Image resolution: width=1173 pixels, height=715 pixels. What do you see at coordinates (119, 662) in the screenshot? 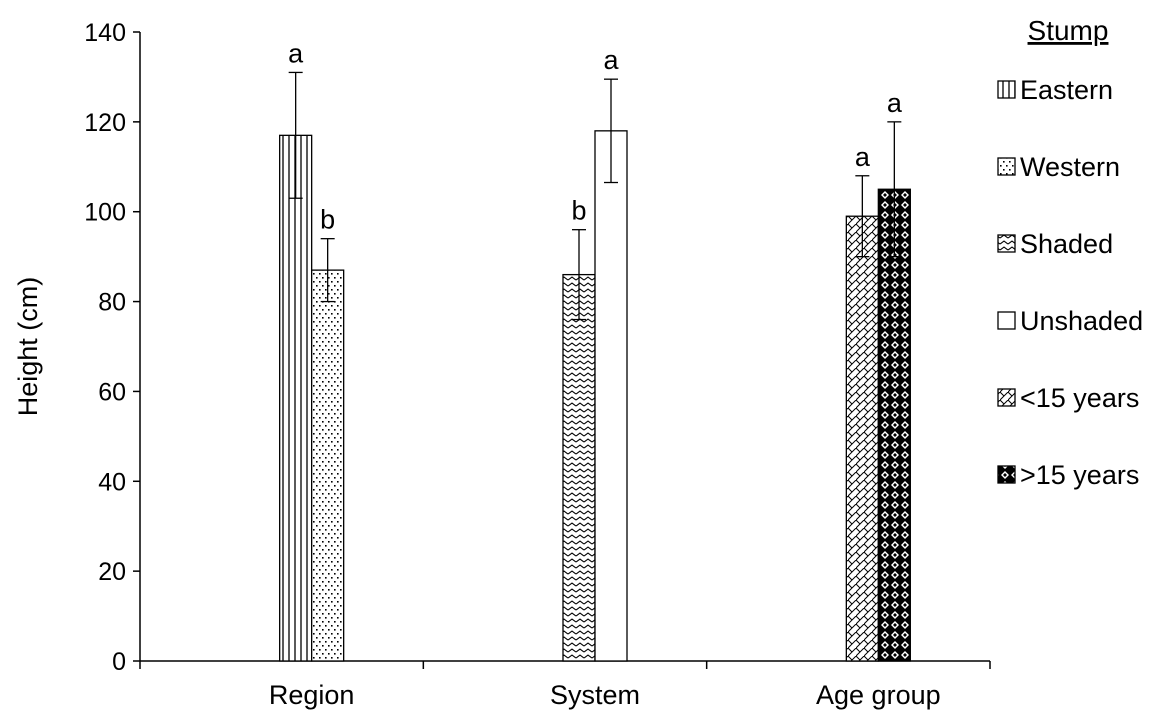
I see `y-tick-label: 0` at bounding box center [119, 662].